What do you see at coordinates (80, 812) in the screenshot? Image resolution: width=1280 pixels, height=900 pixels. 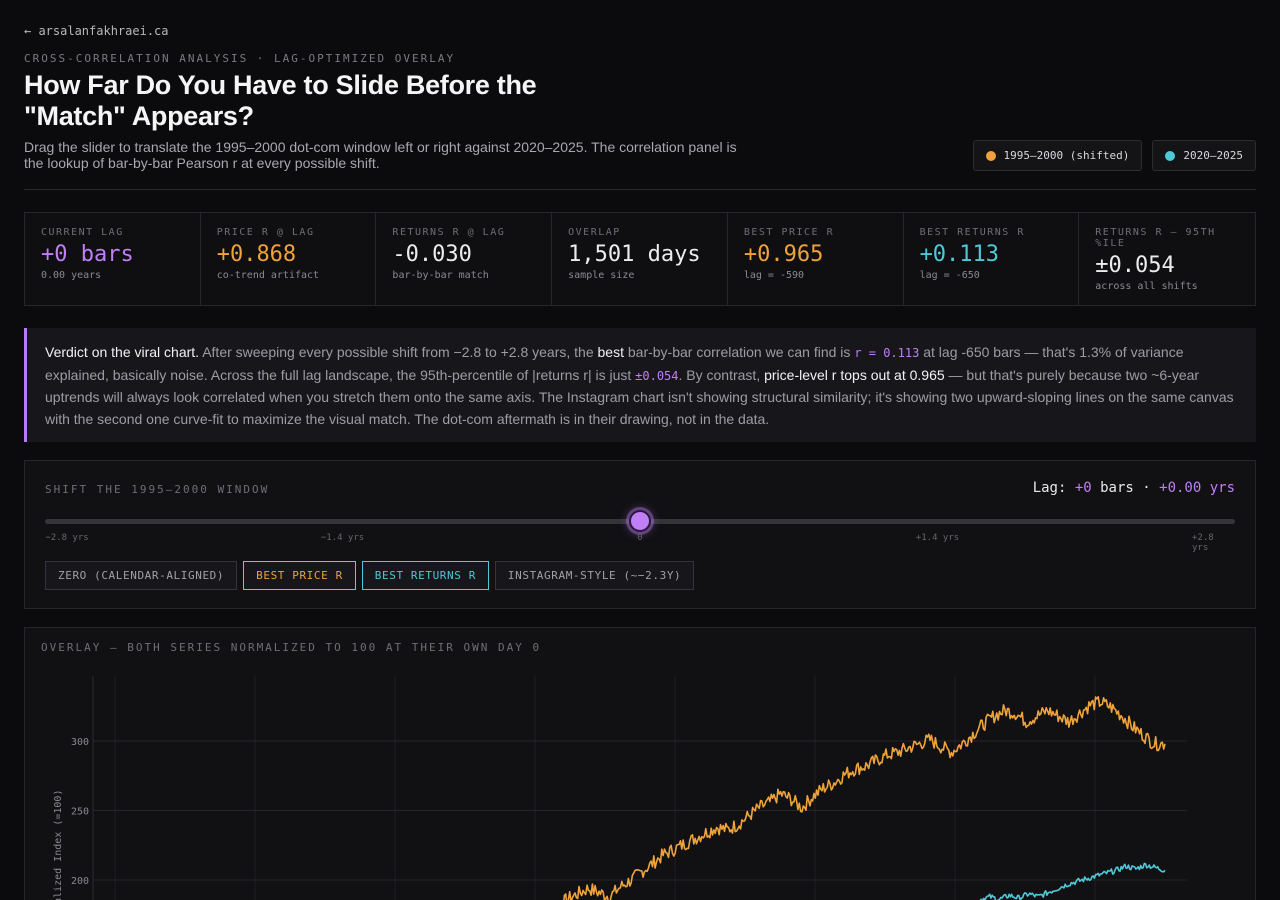 I see `y-tick-label: 250` at bounding box center [80, 812].